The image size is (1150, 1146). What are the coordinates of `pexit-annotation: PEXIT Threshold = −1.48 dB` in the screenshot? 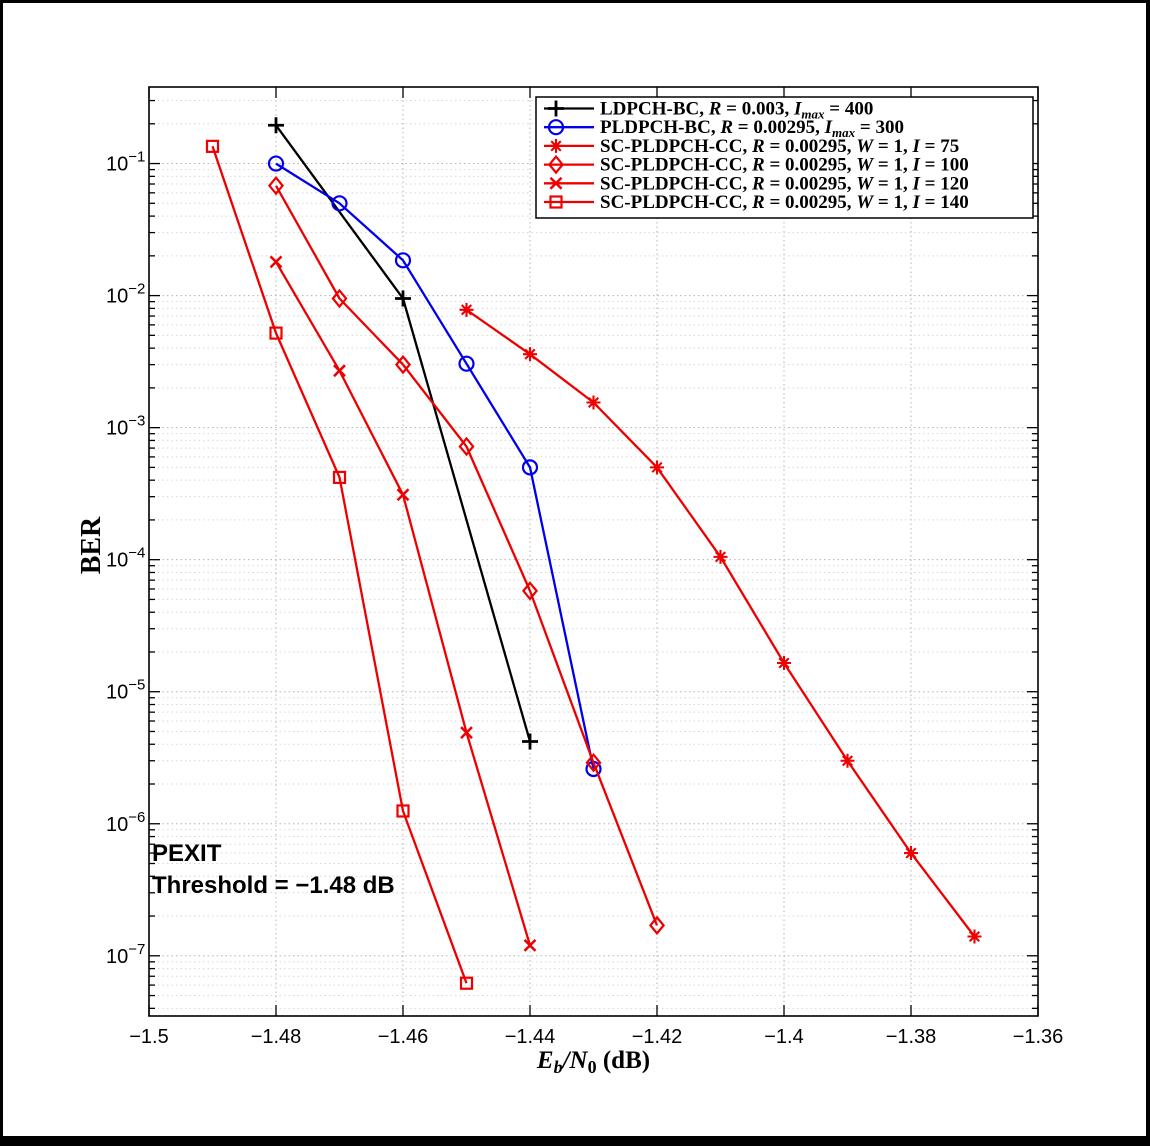 It's located at (273, 869).